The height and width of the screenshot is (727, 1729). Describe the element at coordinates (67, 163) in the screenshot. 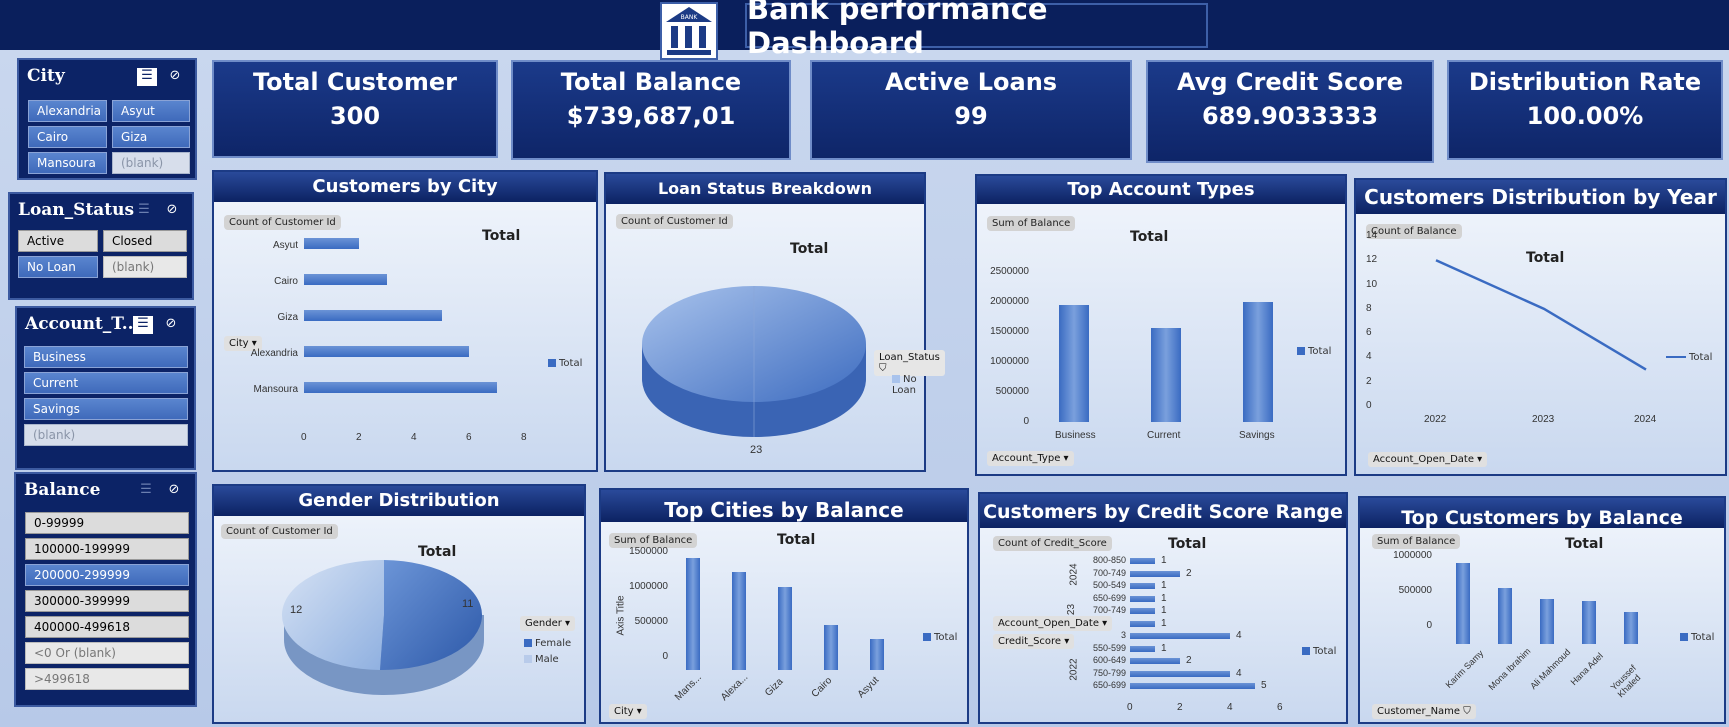

I see `slicer-item: Mansoura` at that location.